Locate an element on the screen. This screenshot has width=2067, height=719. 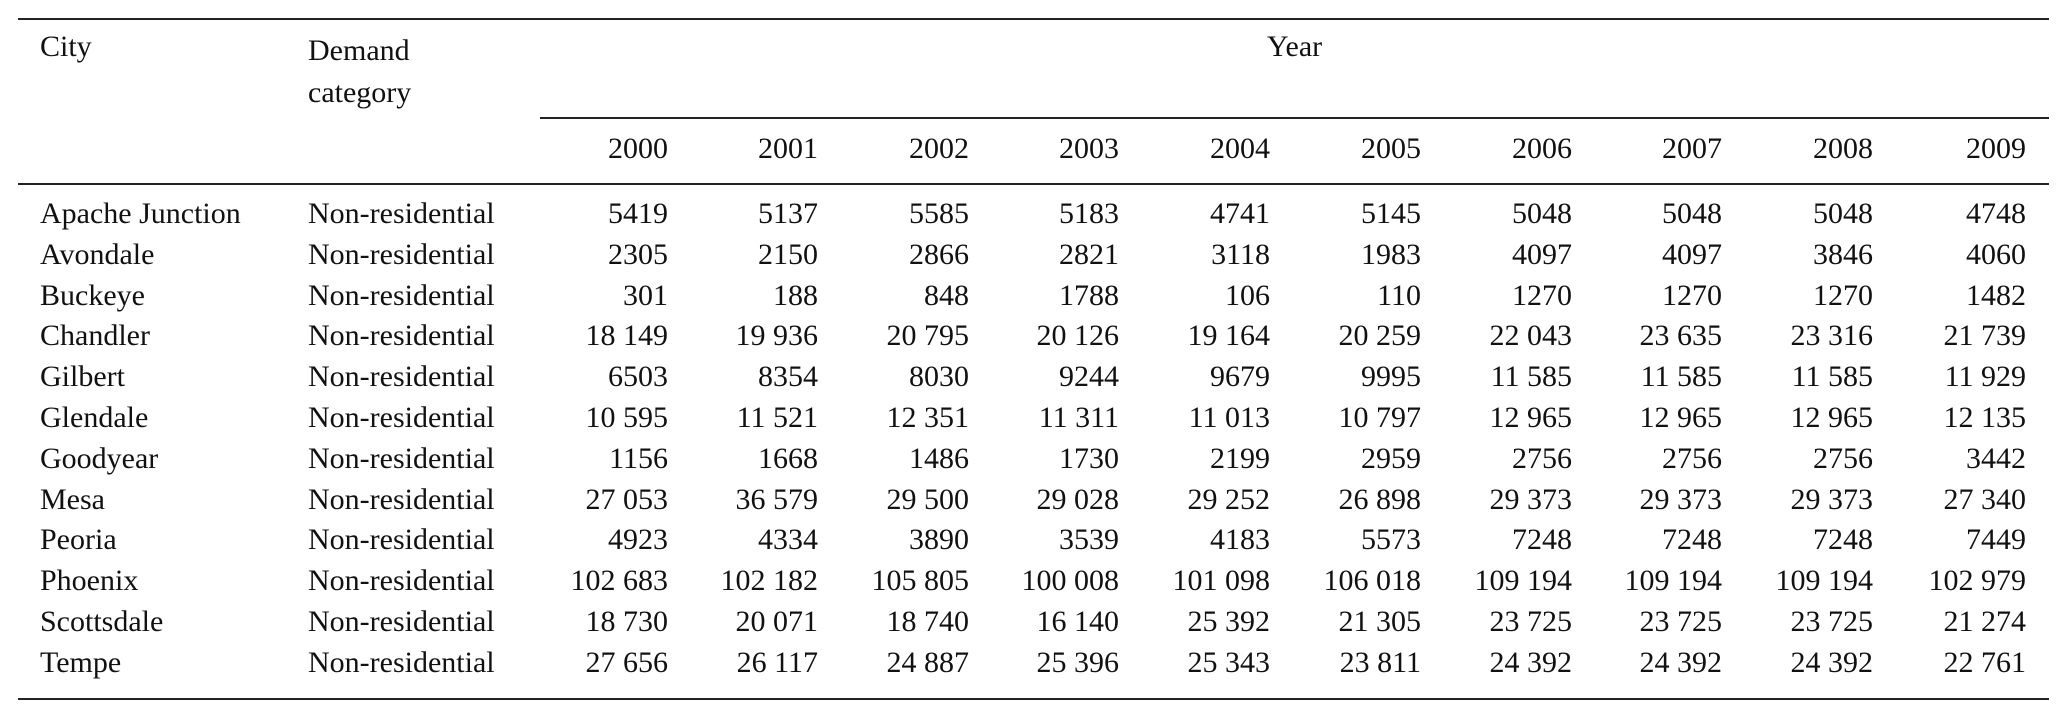
header-city: City is located at coordinates (66, 46).